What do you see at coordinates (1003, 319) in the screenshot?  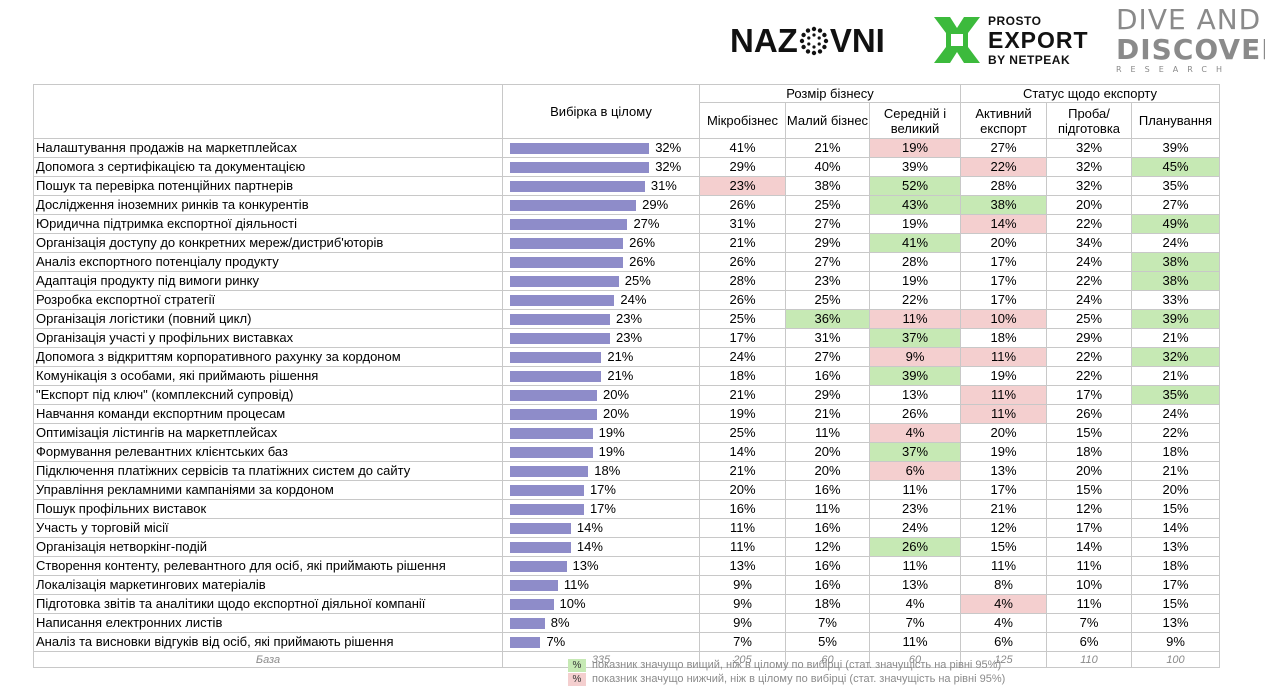 I see `value-cell: 10%` at bounding box center [1003, 319].